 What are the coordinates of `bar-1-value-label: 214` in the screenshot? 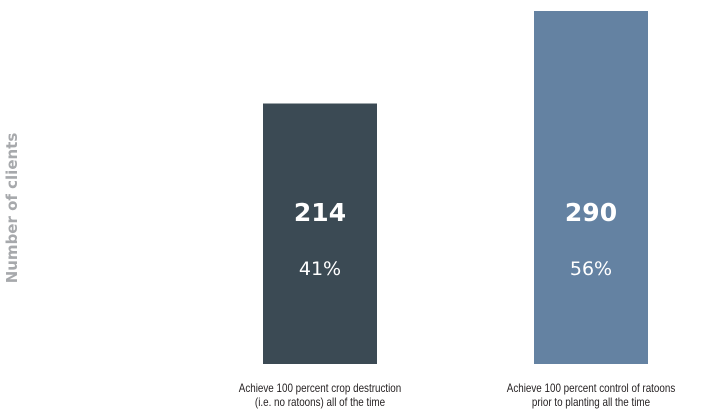 It's located at (320, 212).